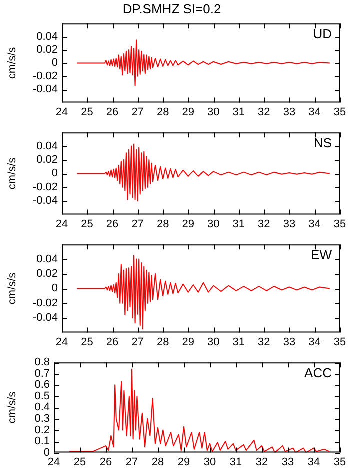 The image size is (350, 472). Describe the element at coordinates (172, 8) in the screenshot. I see `chart-title: DP.SMHZ SI=0.2` at that location.